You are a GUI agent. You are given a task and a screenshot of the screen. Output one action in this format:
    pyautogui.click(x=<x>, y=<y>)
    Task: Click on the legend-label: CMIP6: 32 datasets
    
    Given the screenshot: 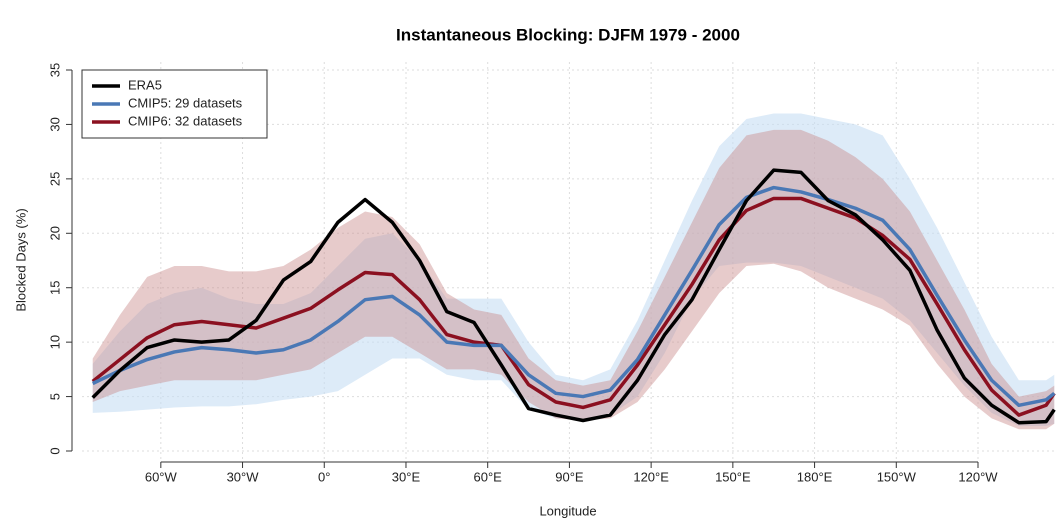 What is the action you would take?
    pyautogui.click(x=185, y=120)
    